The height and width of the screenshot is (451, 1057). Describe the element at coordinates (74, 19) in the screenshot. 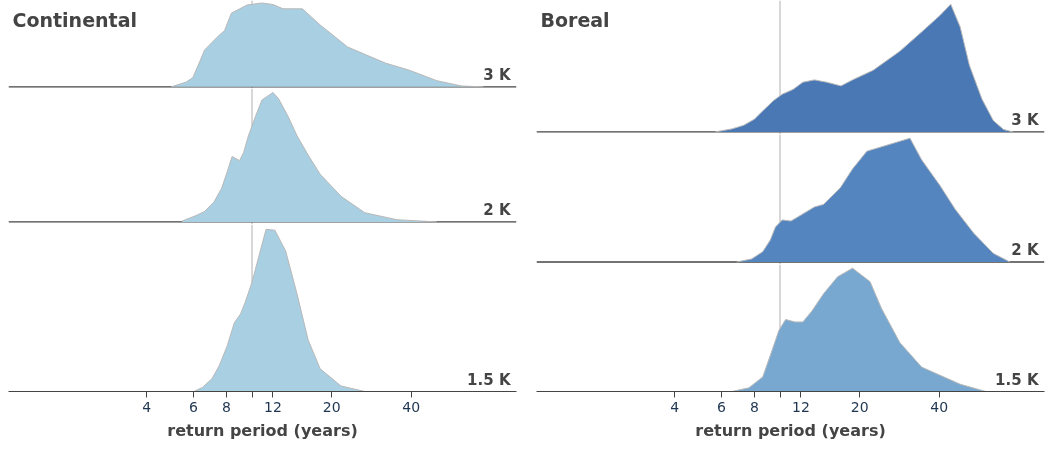

I see `chart-title: Continental` at that location.